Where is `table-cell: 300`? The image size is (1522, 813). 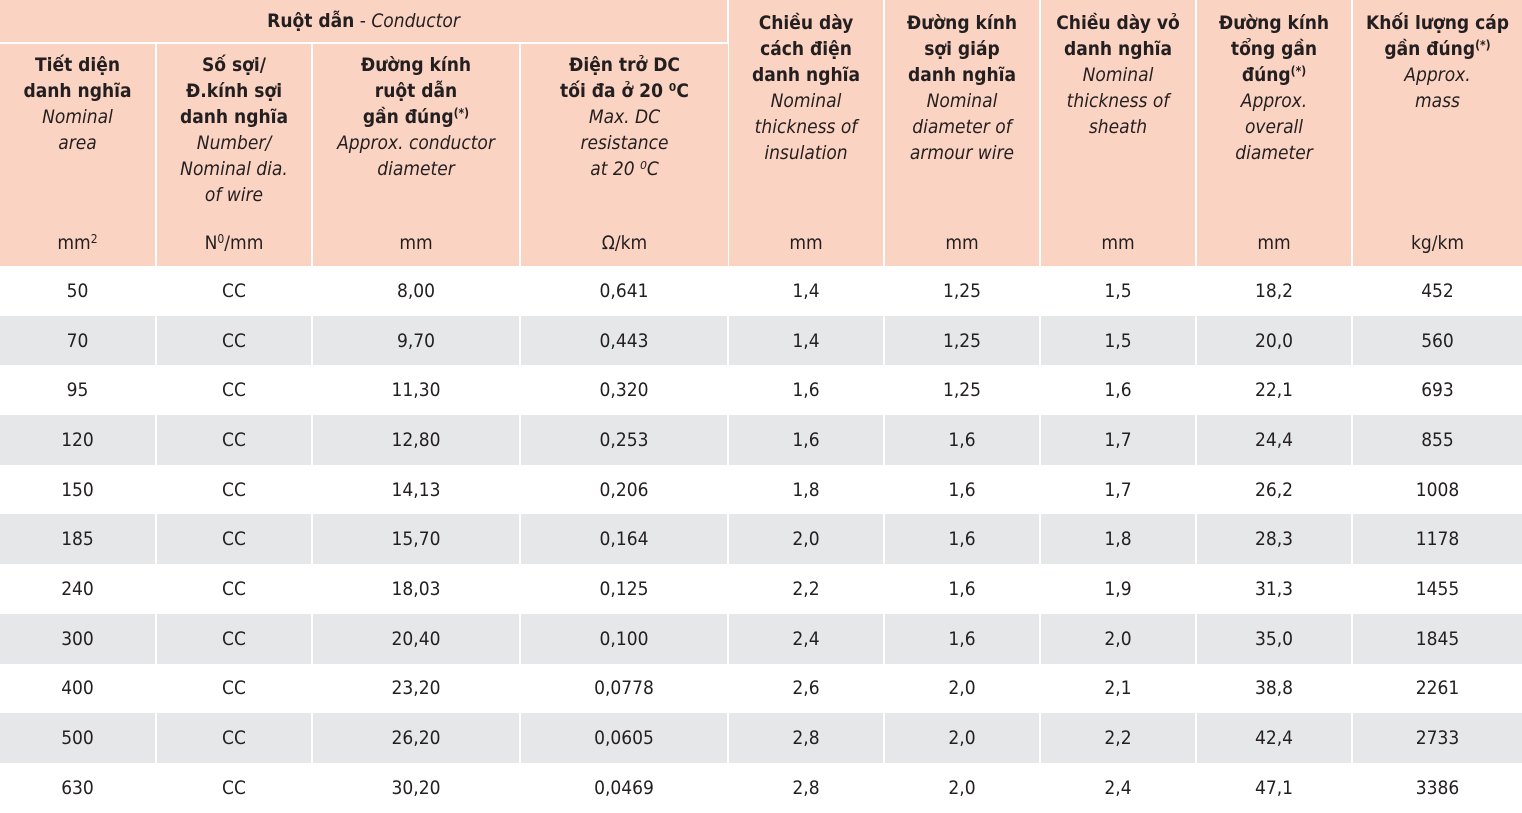
table-cell: 300 is located at coordinates (78, 638).